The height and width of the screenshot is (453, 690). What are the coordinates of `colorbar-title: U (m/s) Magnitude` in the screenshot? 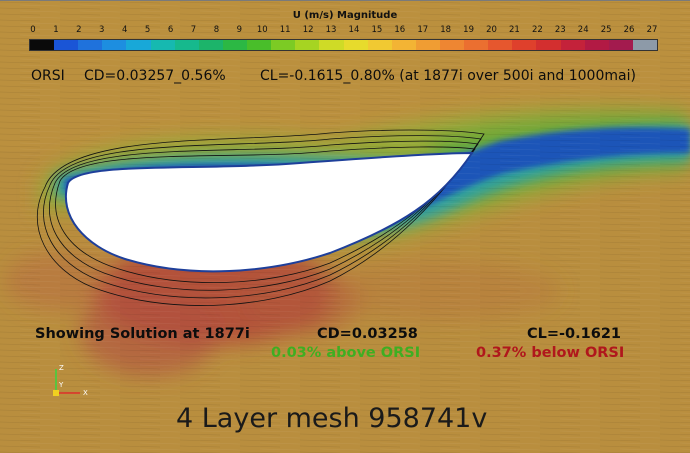 It's located at (345, 15).